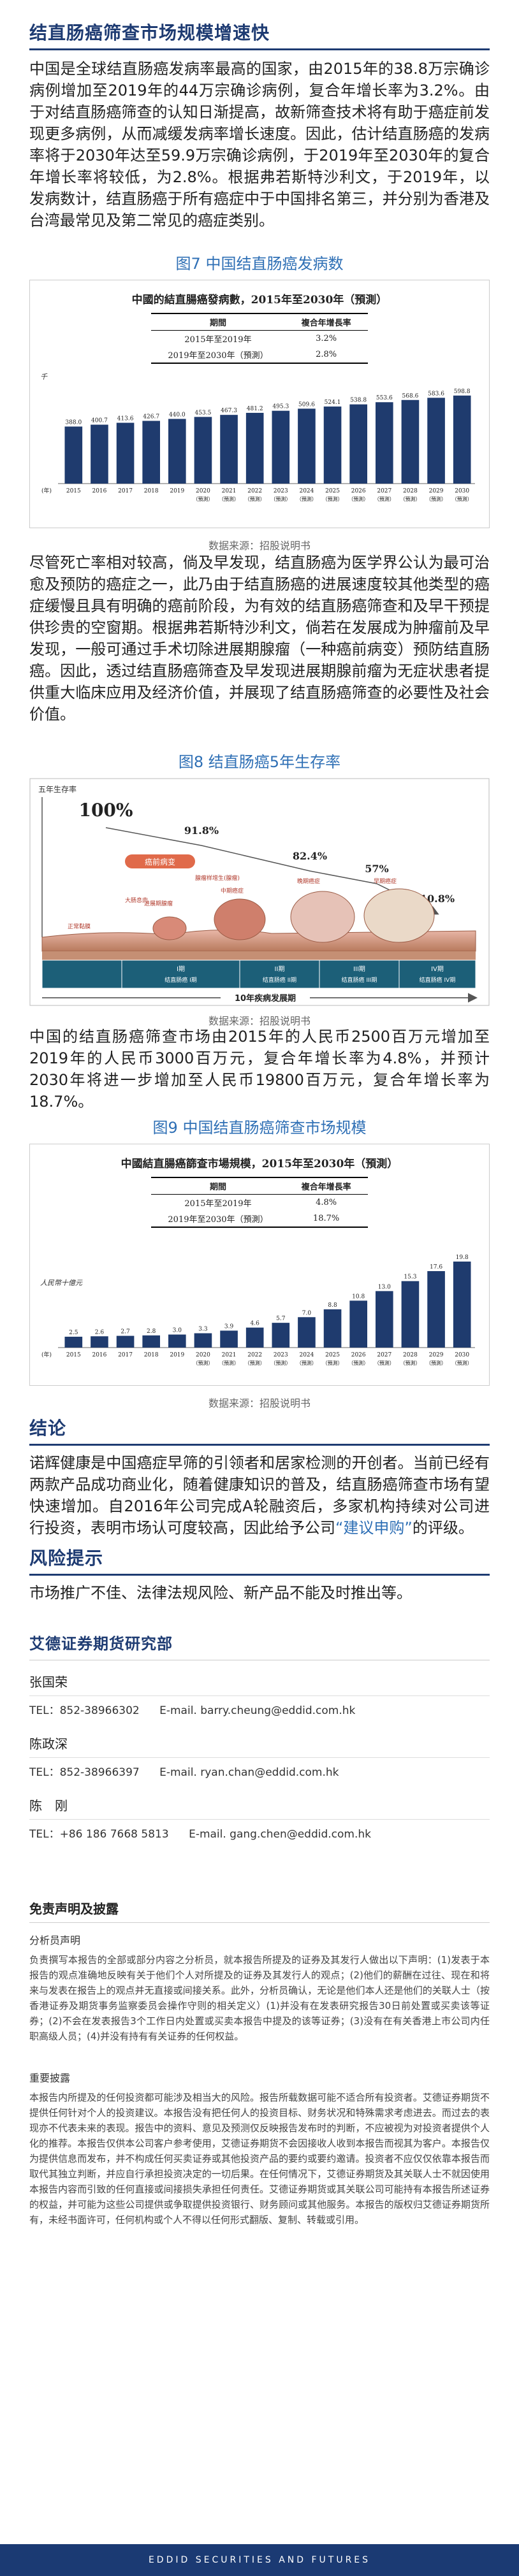  I want to click on disclaimer-heading: 免责声明及披露, so click(259, 1911).